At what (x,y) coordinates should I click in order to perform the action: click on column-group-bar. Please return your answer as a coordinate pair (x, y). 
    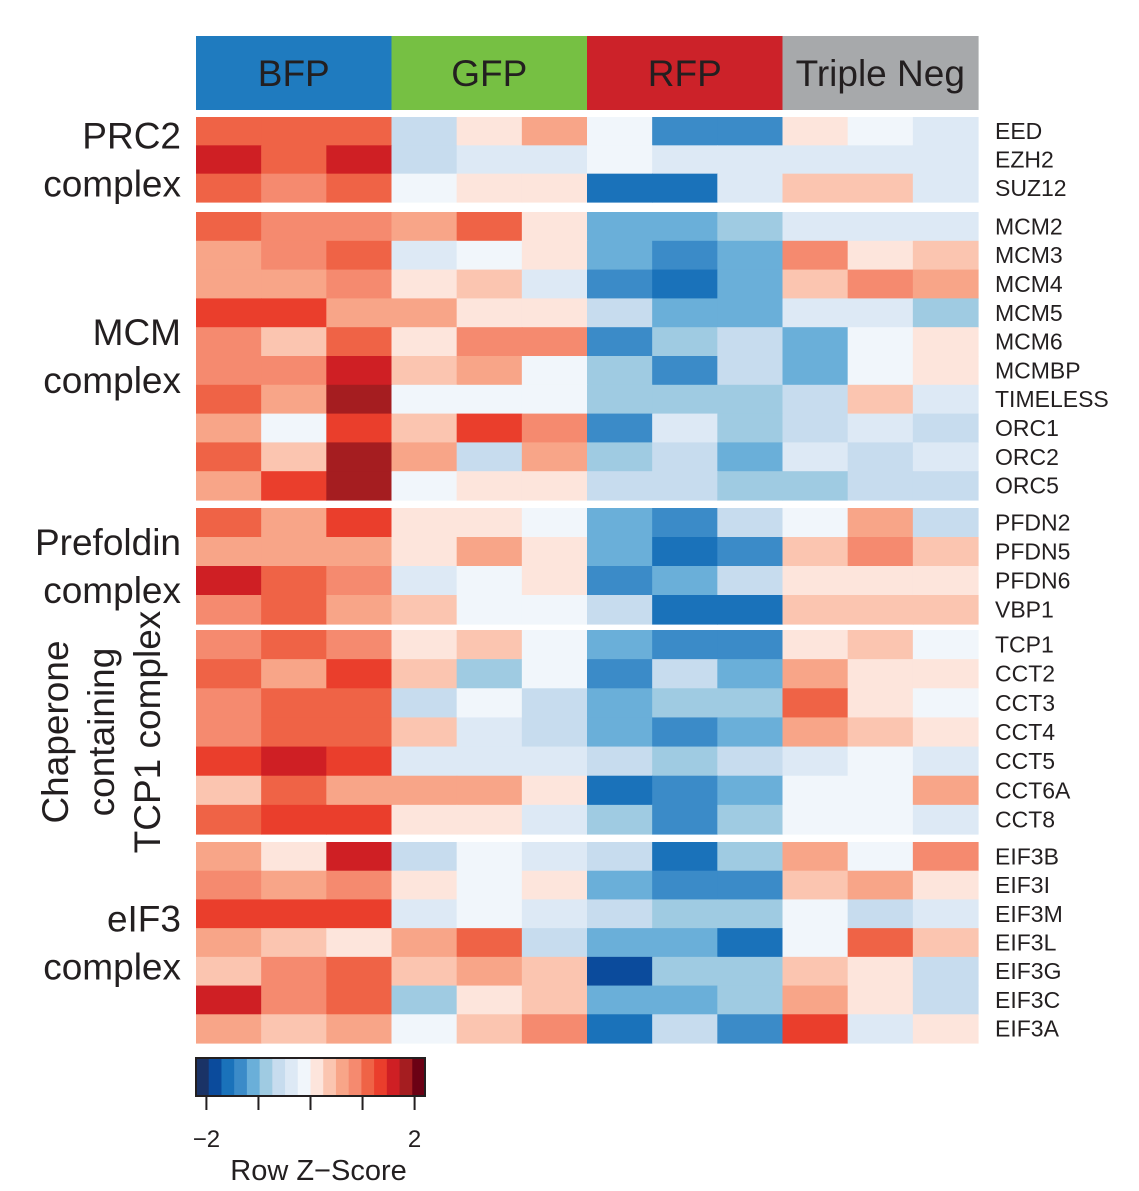
    Looking at the image, I should click on (489, 73).